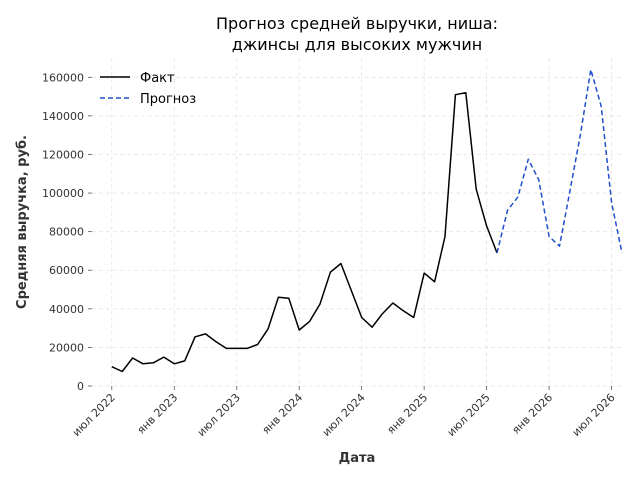 Image resolution: width=640 pixels, height=480 pixels. Describe the element at coordinates (168, 99) in the screenshot. I see `legend-label-forecast: Прогноз` at that location.